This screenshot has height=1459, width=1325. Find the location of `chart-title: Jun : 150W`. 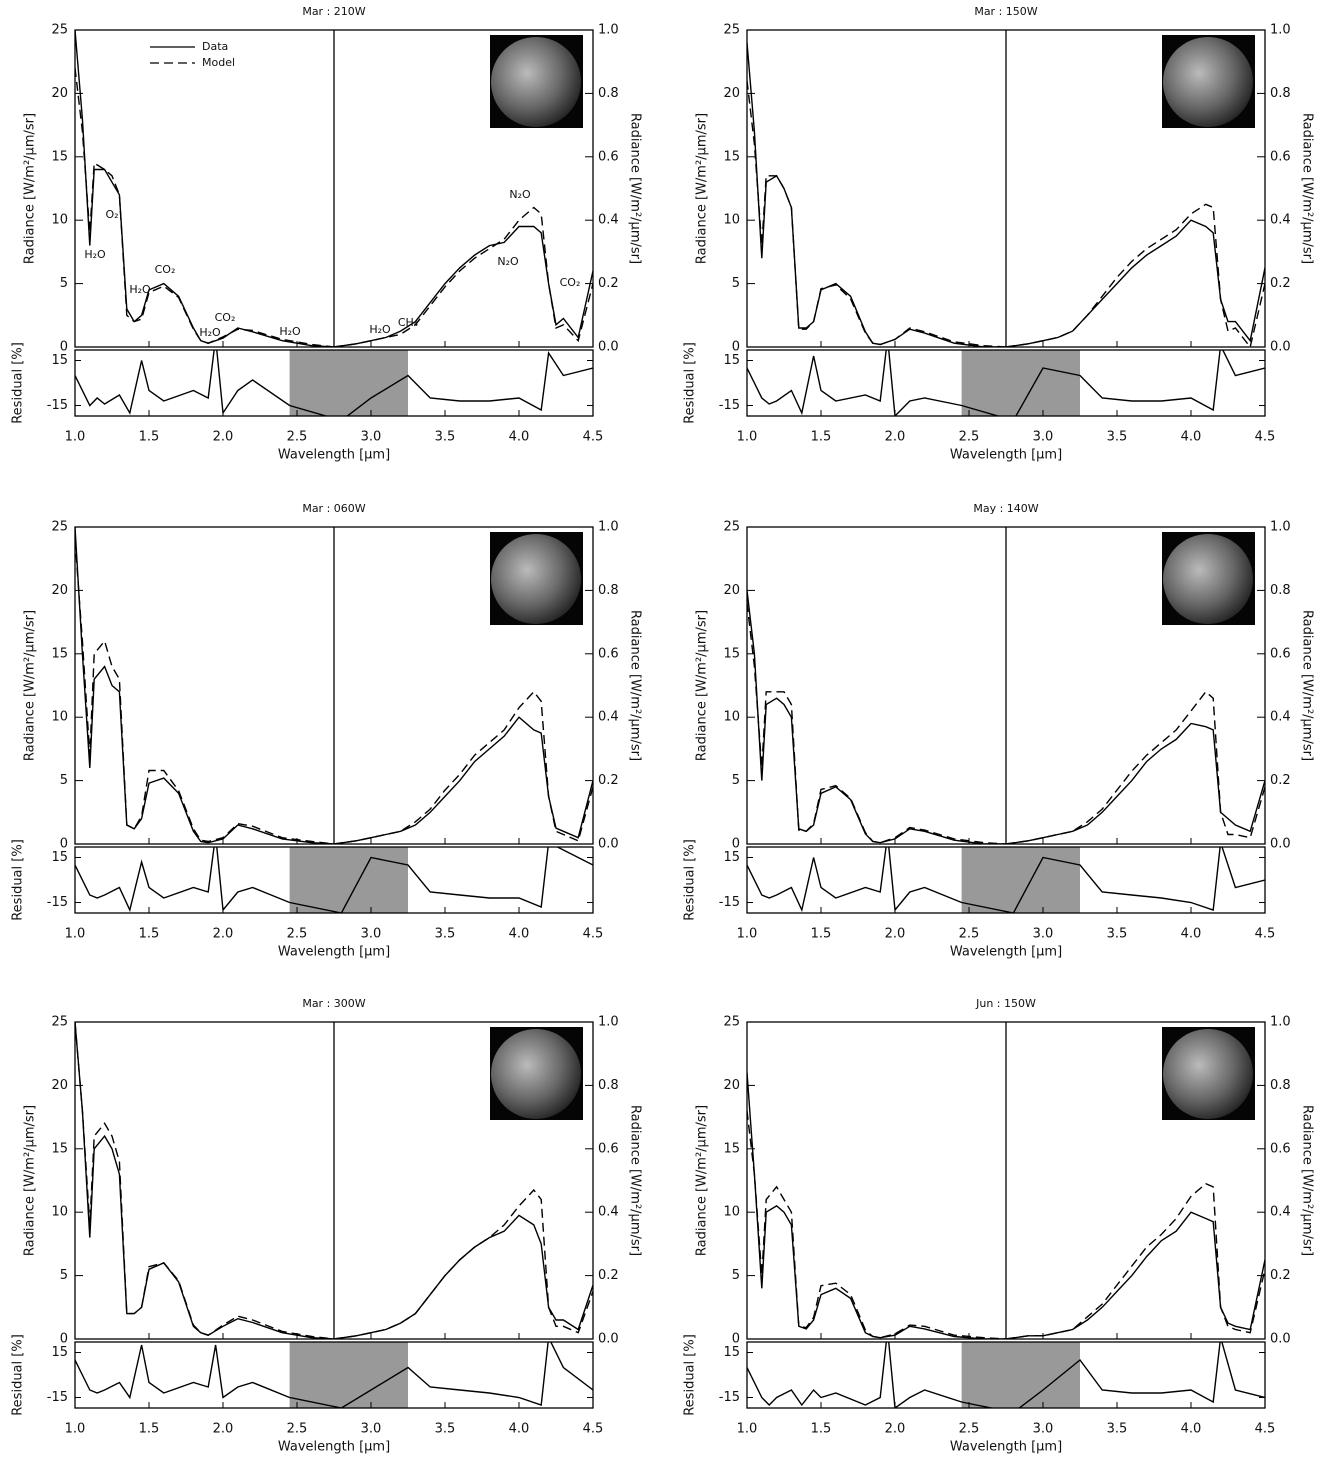

chart-title: Jun : 150W is located at coordinates (1005, 1003).